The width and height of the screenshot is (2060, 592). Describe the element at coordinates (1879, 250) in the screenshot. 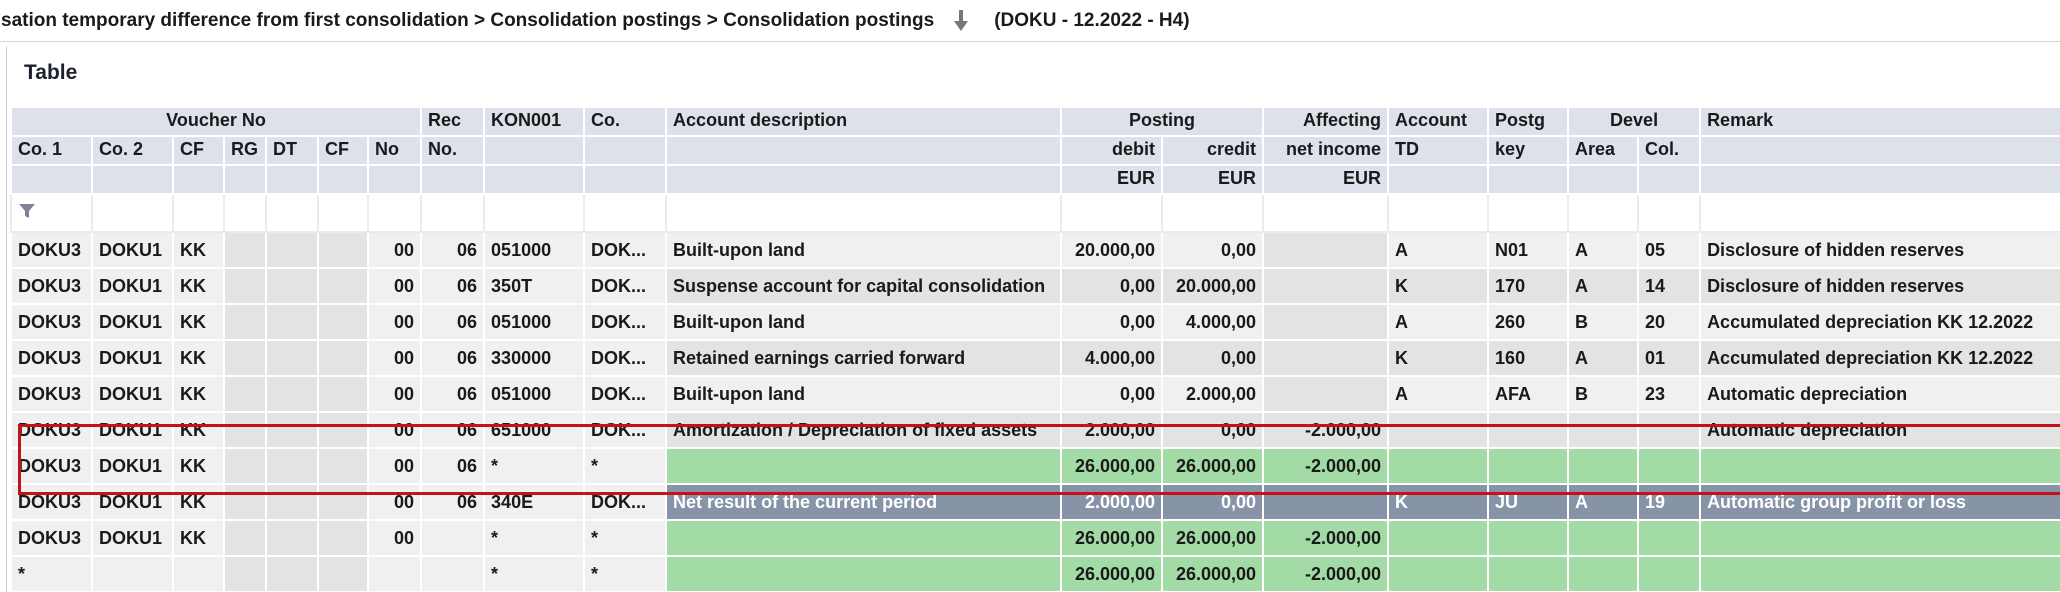

I see `cell-remark: Disclosure of hidden reserves` at that location.